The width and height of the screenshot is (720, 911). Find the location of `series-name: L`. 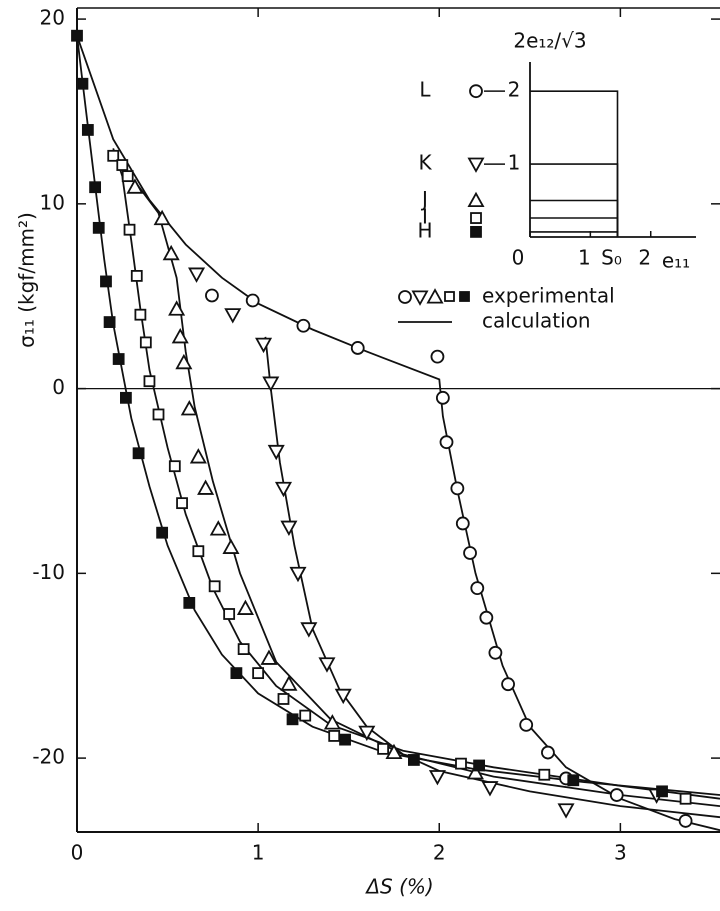

series-name: L is located at coordinates (425, 90).